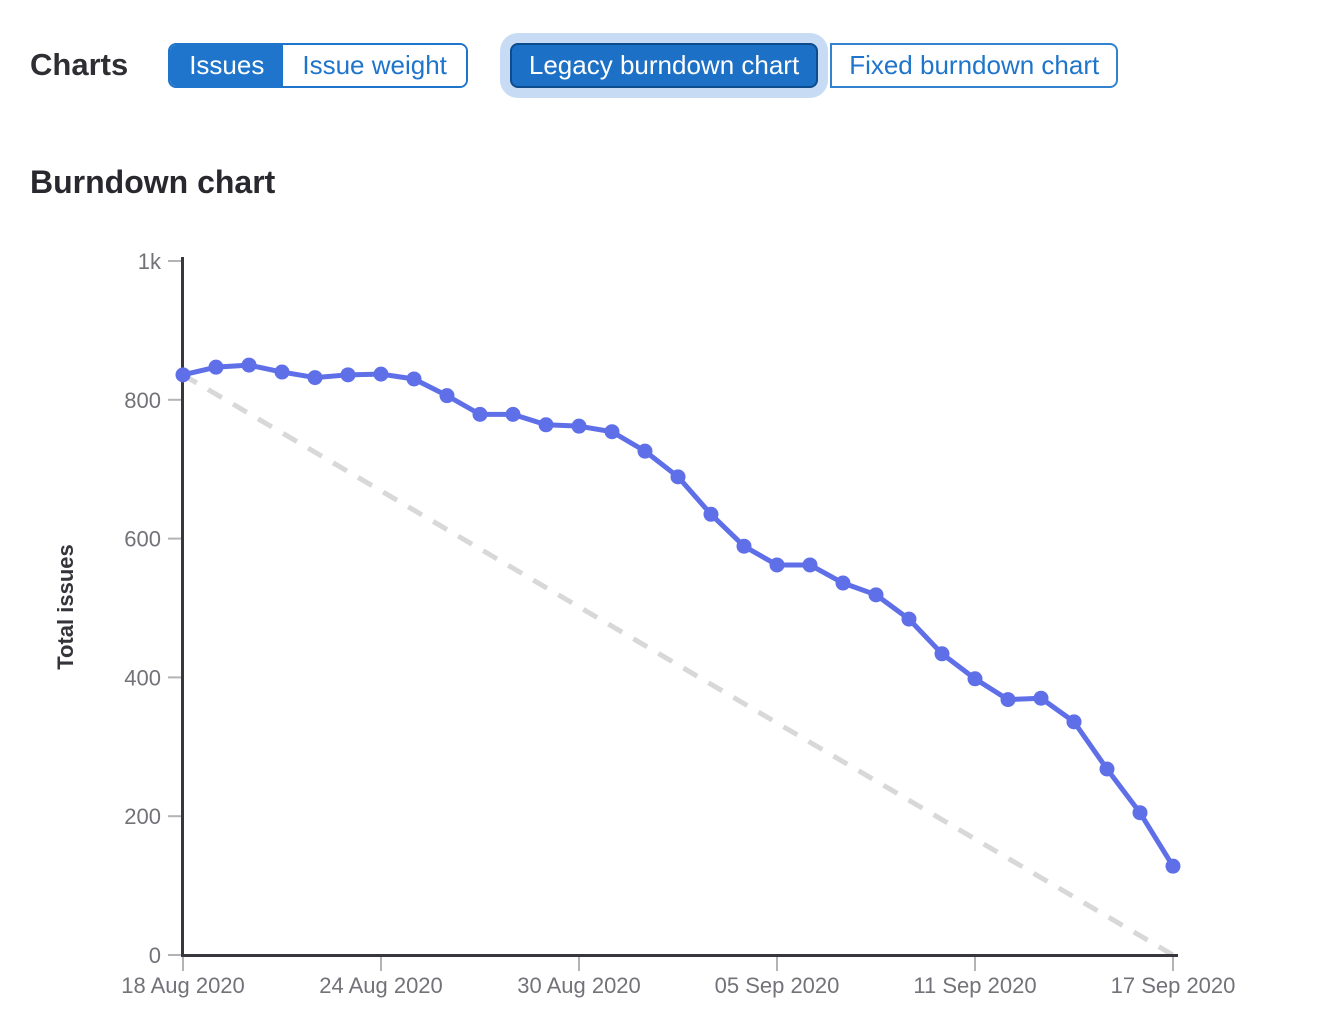 The width and height of the screenshot is (1326, 1028). Describe the element at coordinates (155, 955) in the screenshot. I see `y-tick-label: 0` at that location.